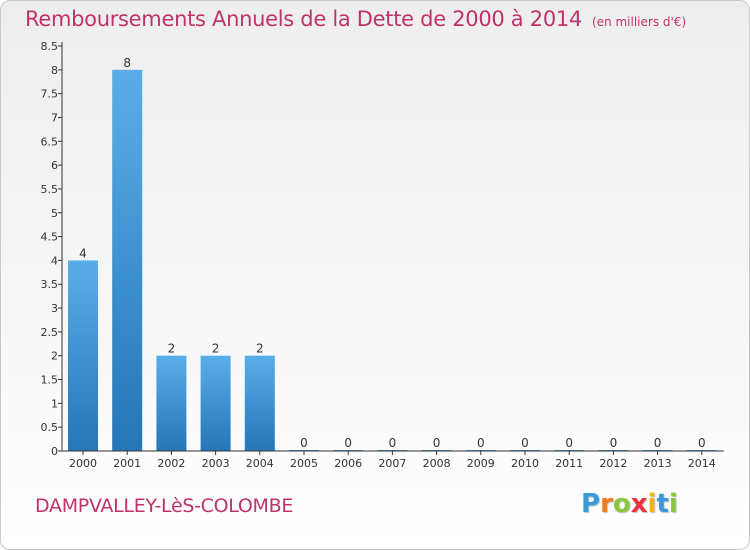 This screenshot has height=550, width=750. I want to click on y-tick-label: 3.5, so click(50, 284).